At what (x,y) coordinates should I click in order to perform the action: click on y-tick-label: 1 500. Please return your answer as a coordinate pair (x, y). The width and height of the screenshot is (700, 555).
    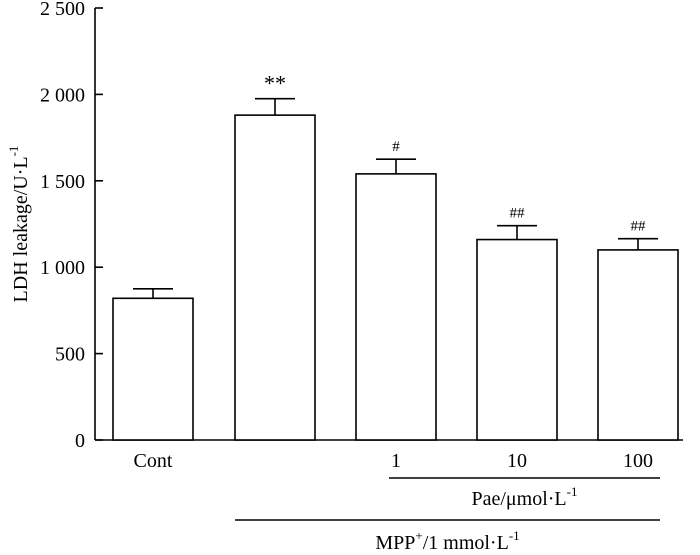
    Looking at the image, I should click on (62, 182).